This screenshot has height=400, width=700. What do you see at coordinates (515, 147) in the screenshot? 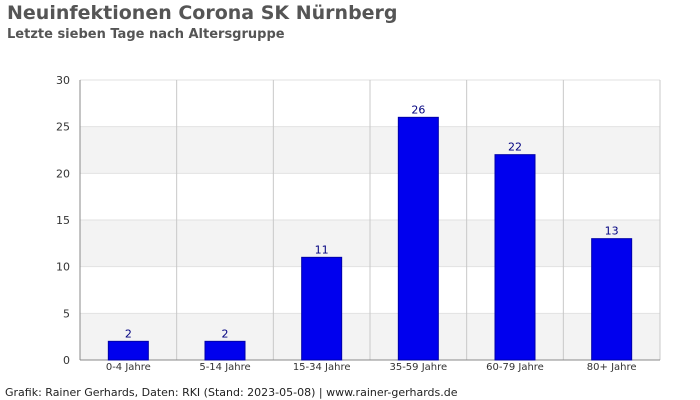
I see `data-label: 22` at bounding box center [515, 147].